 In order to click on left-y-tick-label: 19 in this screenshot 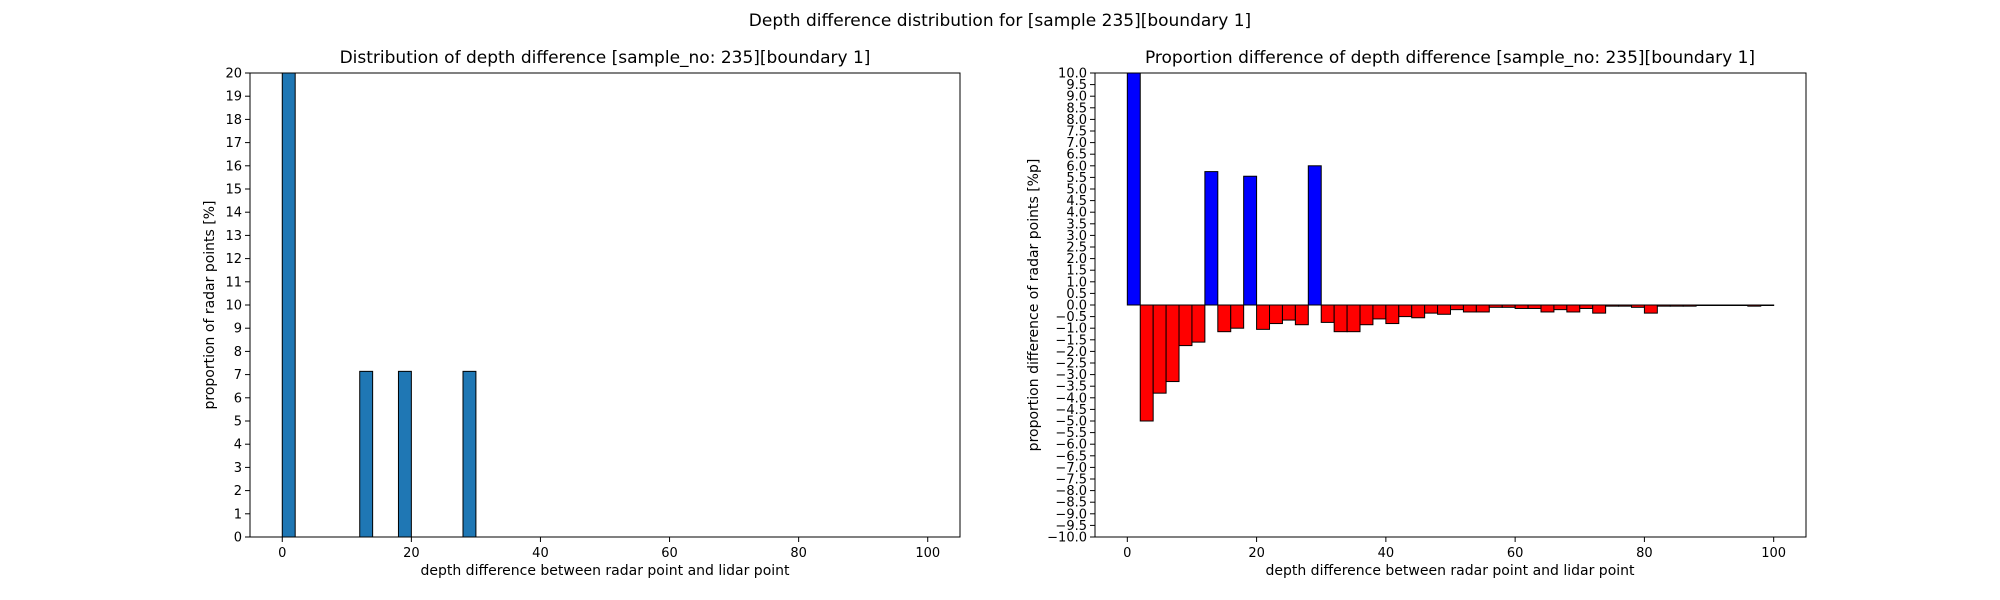, I will do `click(233, 97)`.